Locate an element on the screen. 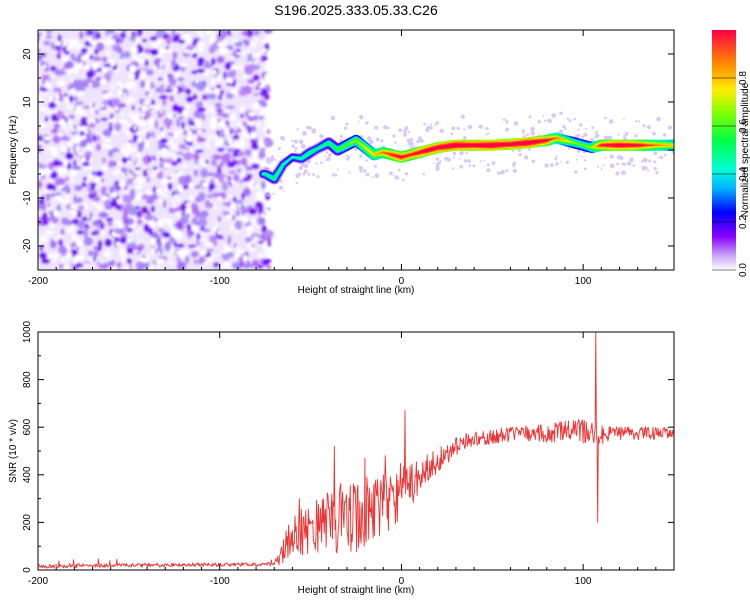  x-tick-label: 0 is located at coordinates (402, 581).